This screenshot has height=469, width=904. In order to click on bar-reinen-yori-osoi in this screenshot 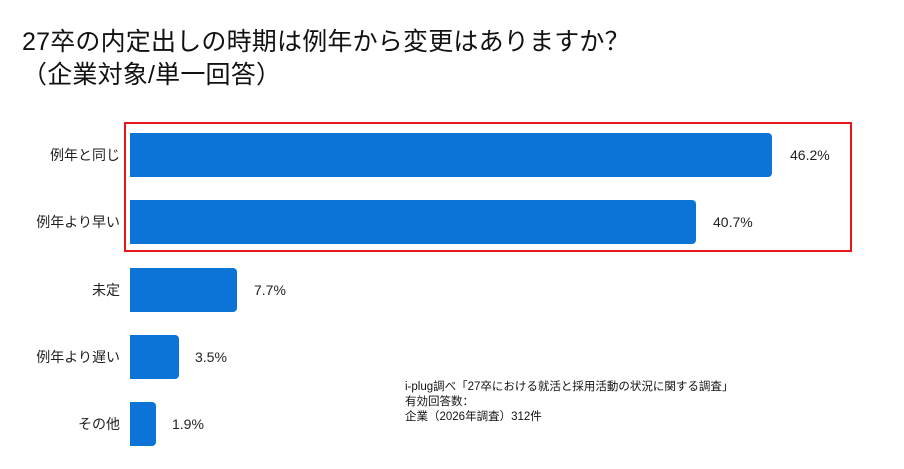, I will do `click(154, 357)`.